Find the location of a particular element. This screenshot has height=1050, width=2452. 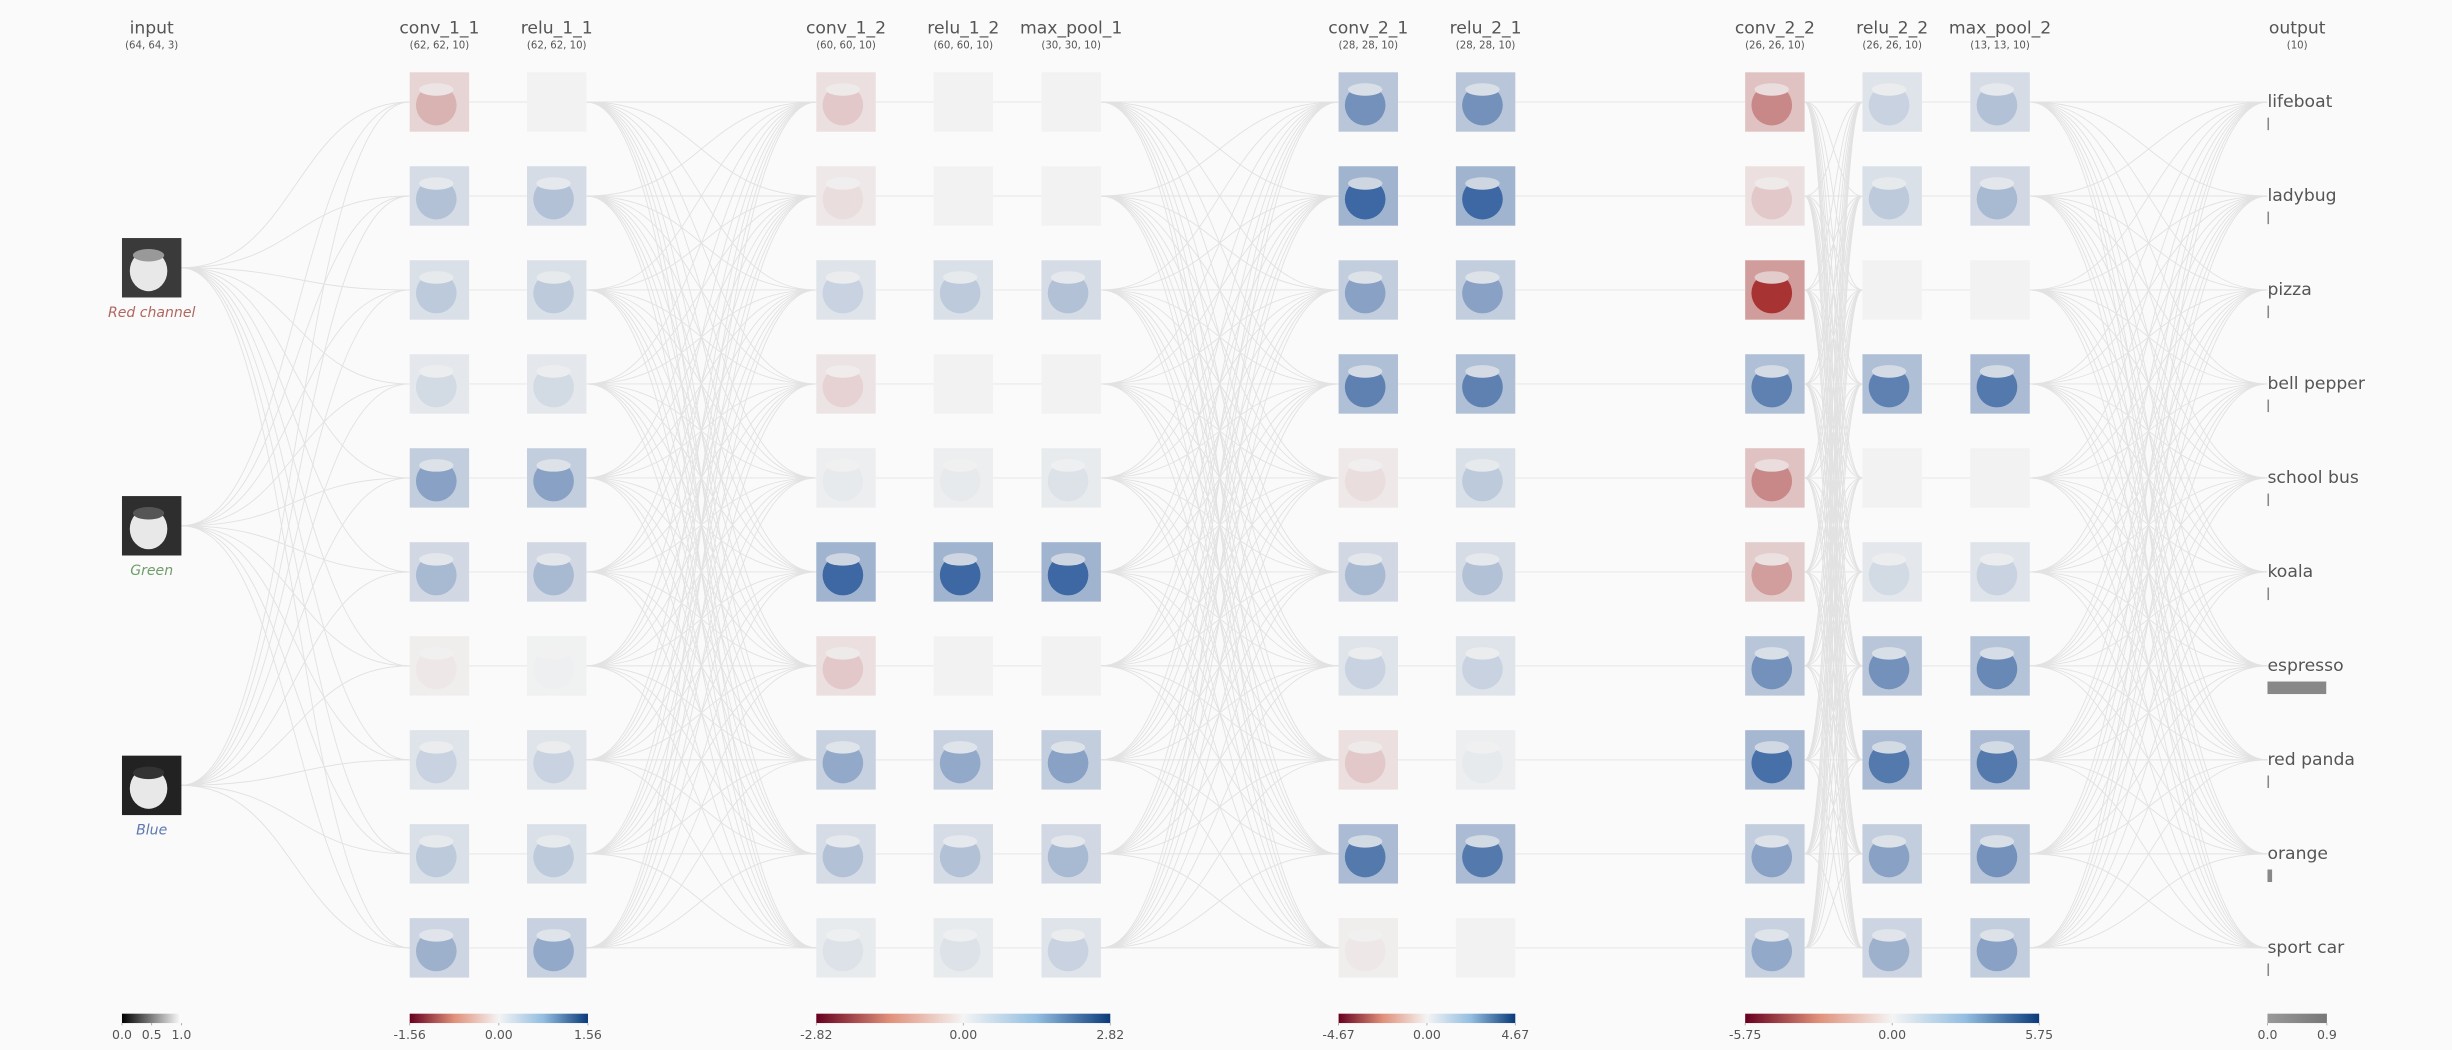

input-cup is located at coordinates (148, 271).